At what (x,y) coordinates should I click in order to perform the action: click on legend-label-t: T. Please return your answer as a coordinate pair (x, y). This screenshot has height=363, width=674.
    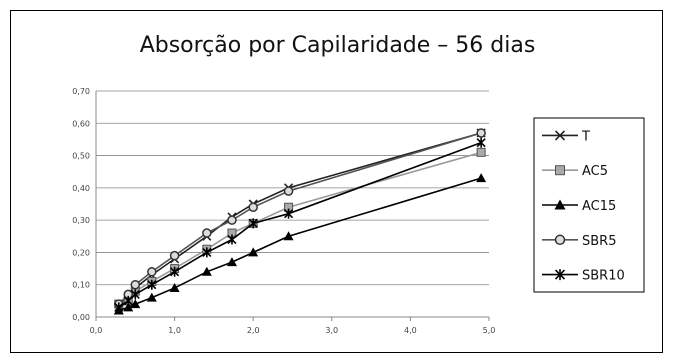
    Looking at the image, I should click on (585, 136).